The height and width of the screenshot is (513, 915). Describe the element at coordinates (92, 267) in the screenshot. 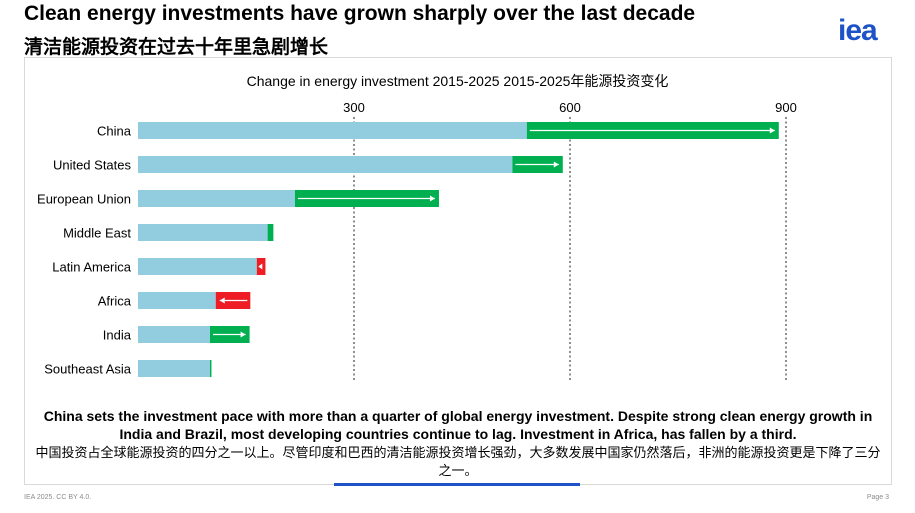

I see `category-label: Latin America` at that location.